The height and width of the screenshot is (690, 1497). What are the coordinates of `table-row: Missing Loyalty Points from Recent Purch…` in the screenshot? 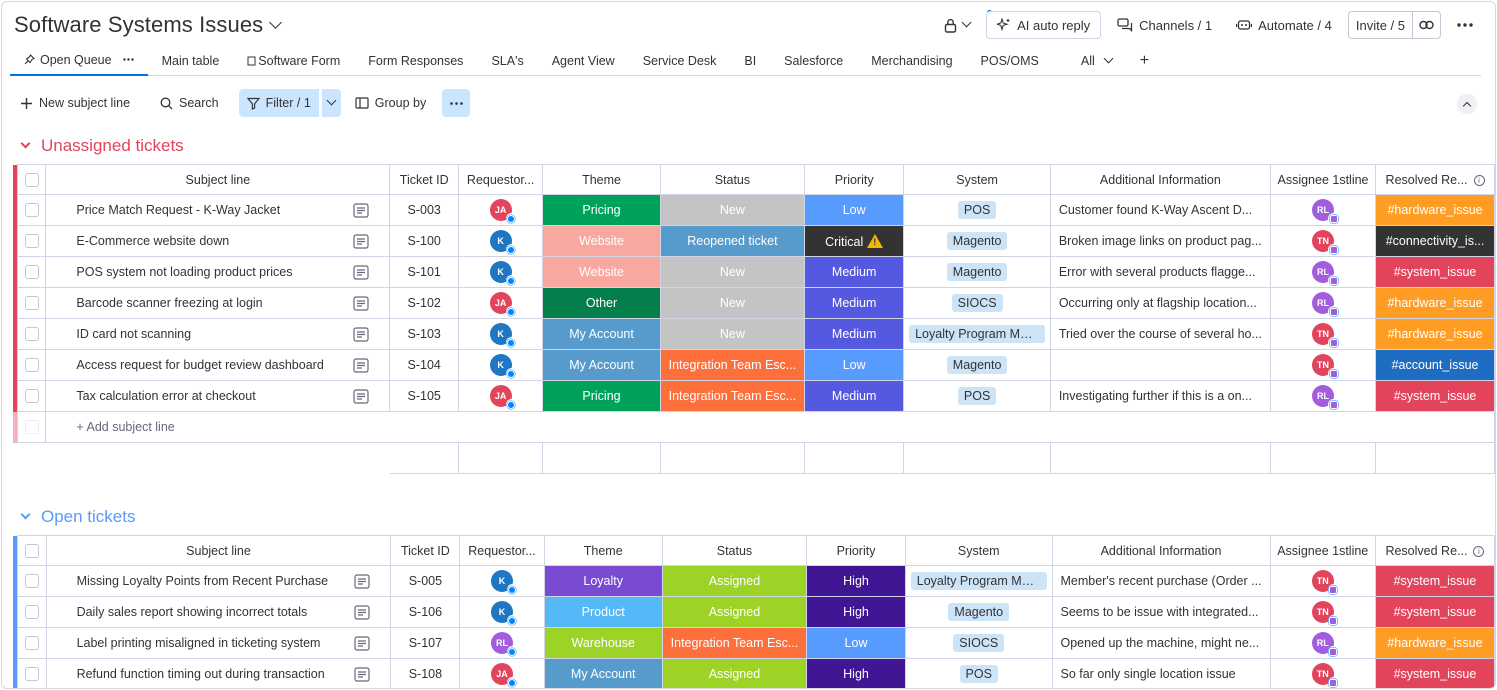 It's located at (754, 581).